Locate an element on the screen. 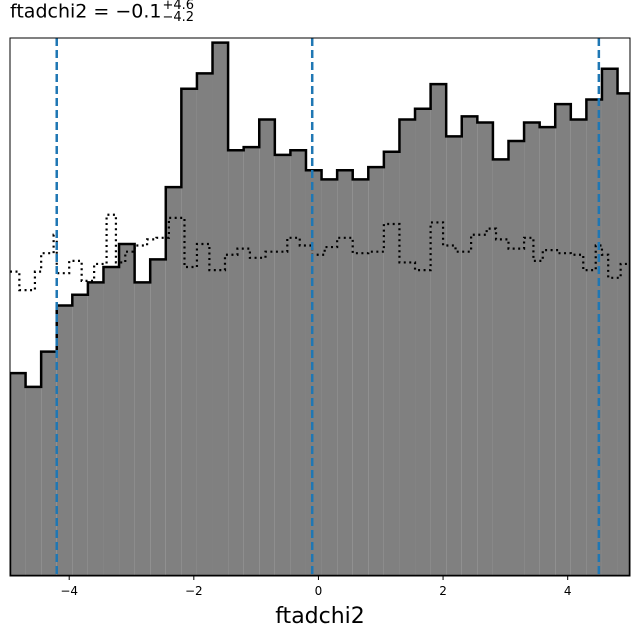  x-axis-label: ftadchi2 is located at coordinates (320, 616).